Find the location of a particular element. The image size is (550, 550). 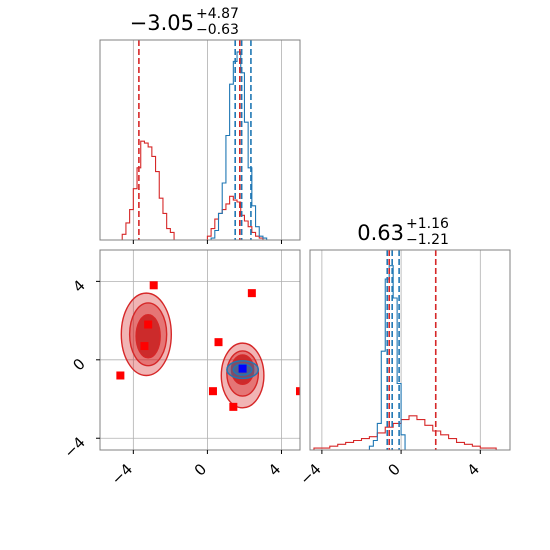

param2-title-value: 0.63 is located at coordinates (380, 233).